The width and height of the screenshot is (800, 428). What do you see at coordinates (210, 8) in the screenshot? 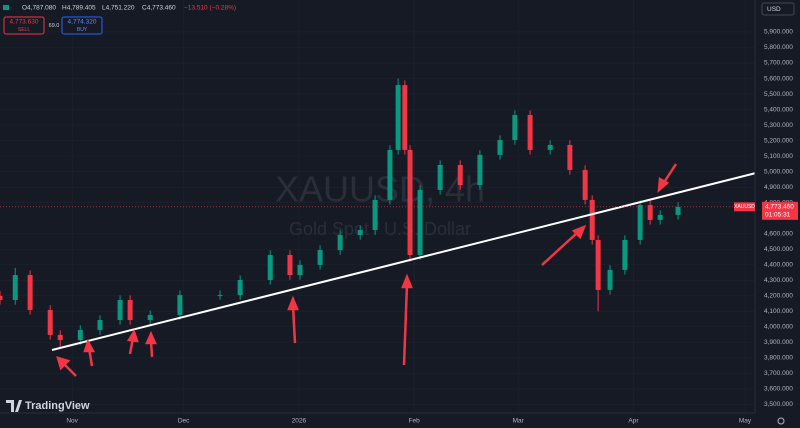
I see `ohlc-change: −13.510 (−0.28%)` at bounding box center [210, 8].